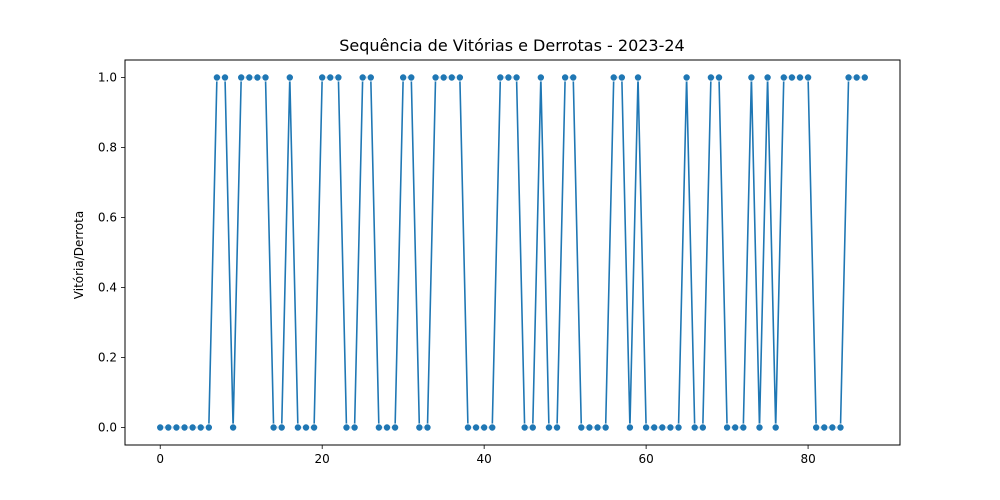 This screenshot has width=1000, height=500. I want to click on x-axis: 0 20 40 60 80, so click(486, 455).